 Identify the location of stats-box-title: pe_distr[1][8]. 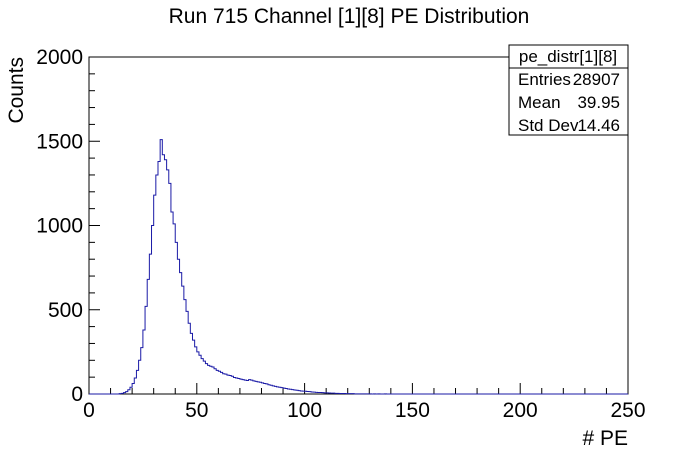
(568, 56).